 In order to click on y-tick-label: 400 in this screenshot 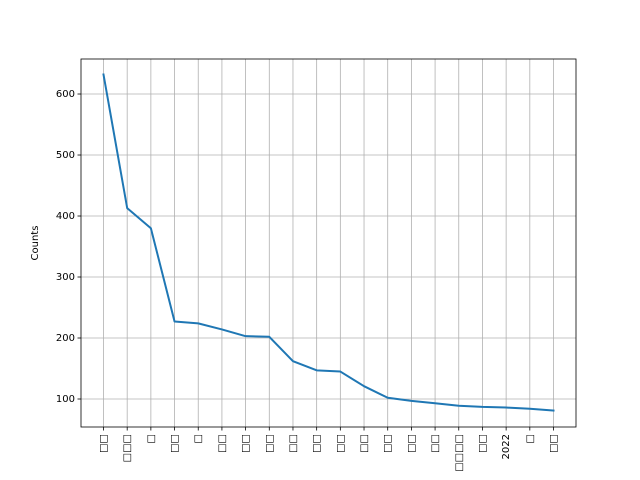, I will do `click(65, 216)`.